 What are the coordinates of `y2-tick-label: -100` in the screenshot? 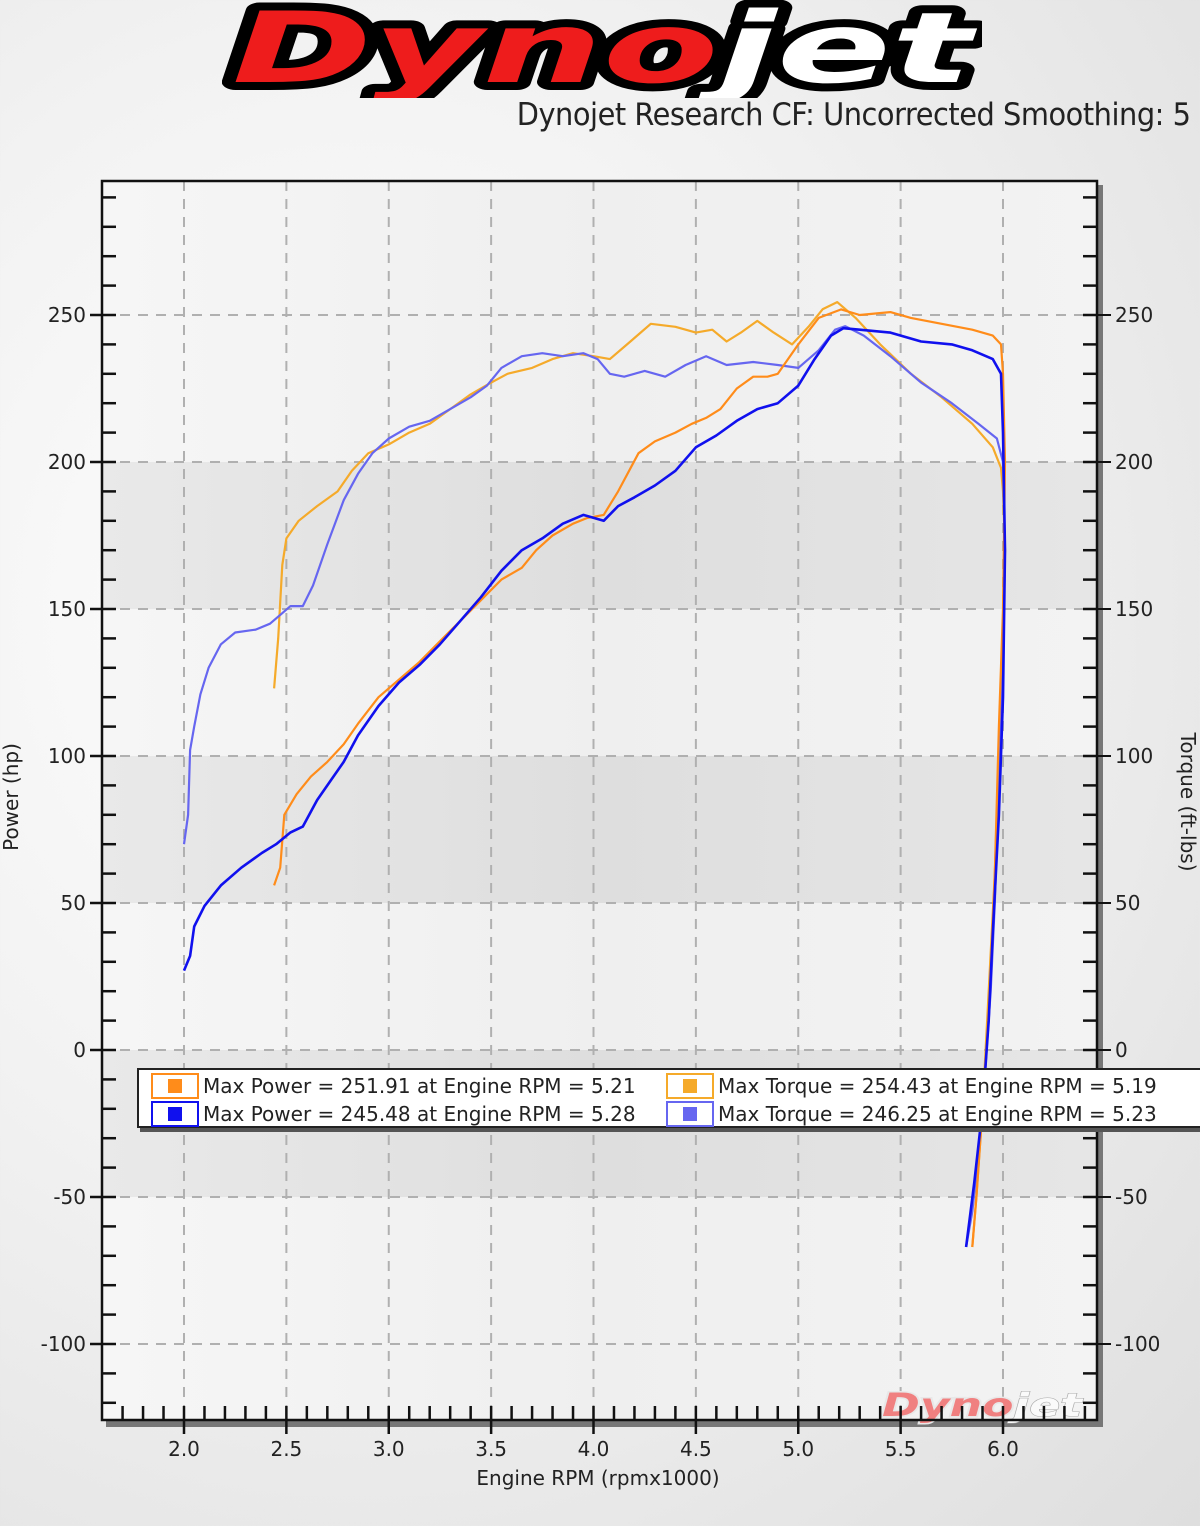 It's located at (1137, 1344).